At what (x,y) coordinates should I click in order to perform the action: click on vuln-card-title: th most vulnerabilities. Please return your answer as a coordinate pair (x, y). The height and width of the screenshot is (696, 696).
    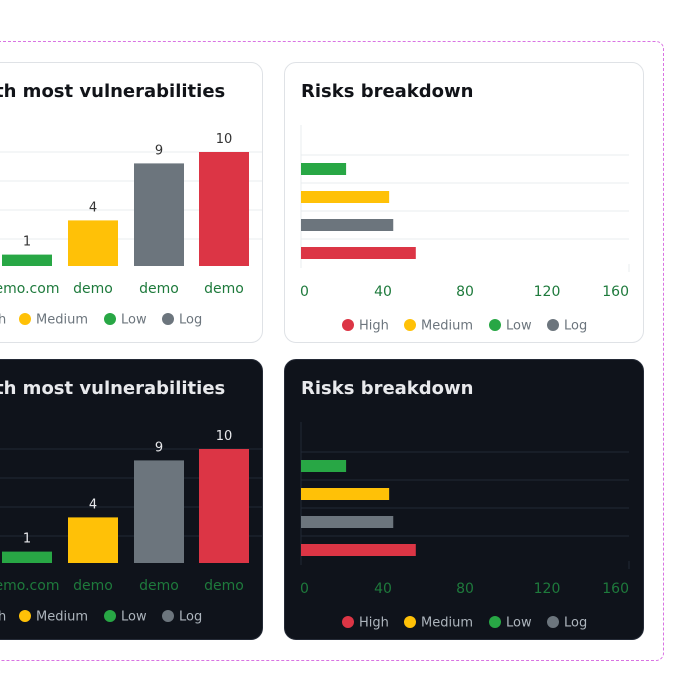
    Looking at the image, I should click on (113, 91).